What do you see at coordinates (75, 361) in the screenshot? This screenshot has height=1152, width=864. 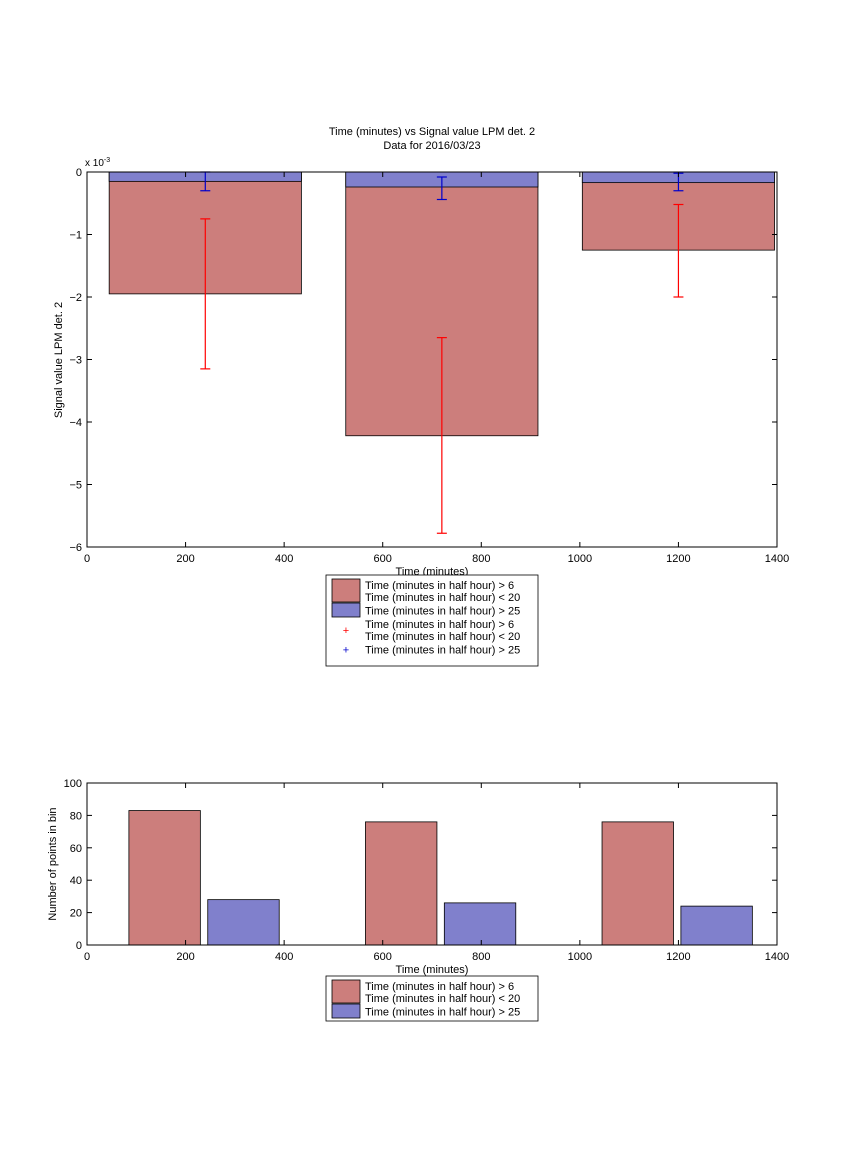 I see `y-tick-label: −3` at bounding box center [75, 361].